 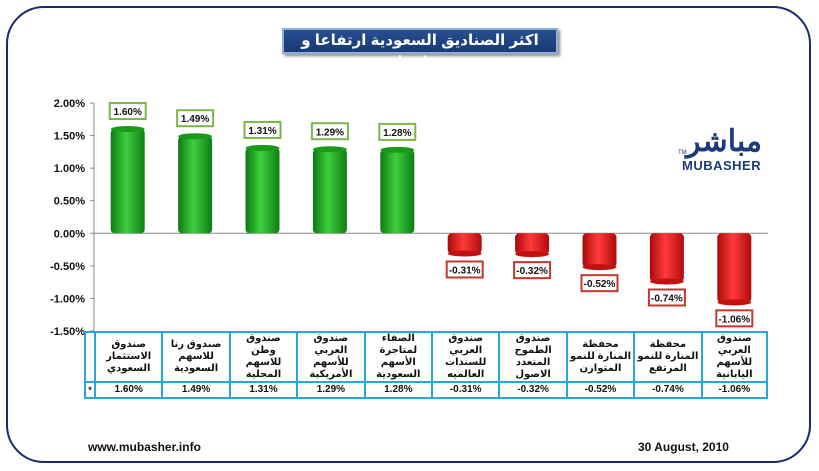 What do you see at coordinates (724, 141) in the screenshot?
I see `brand-arabic: مباشر` at bounding box center [724, 141].